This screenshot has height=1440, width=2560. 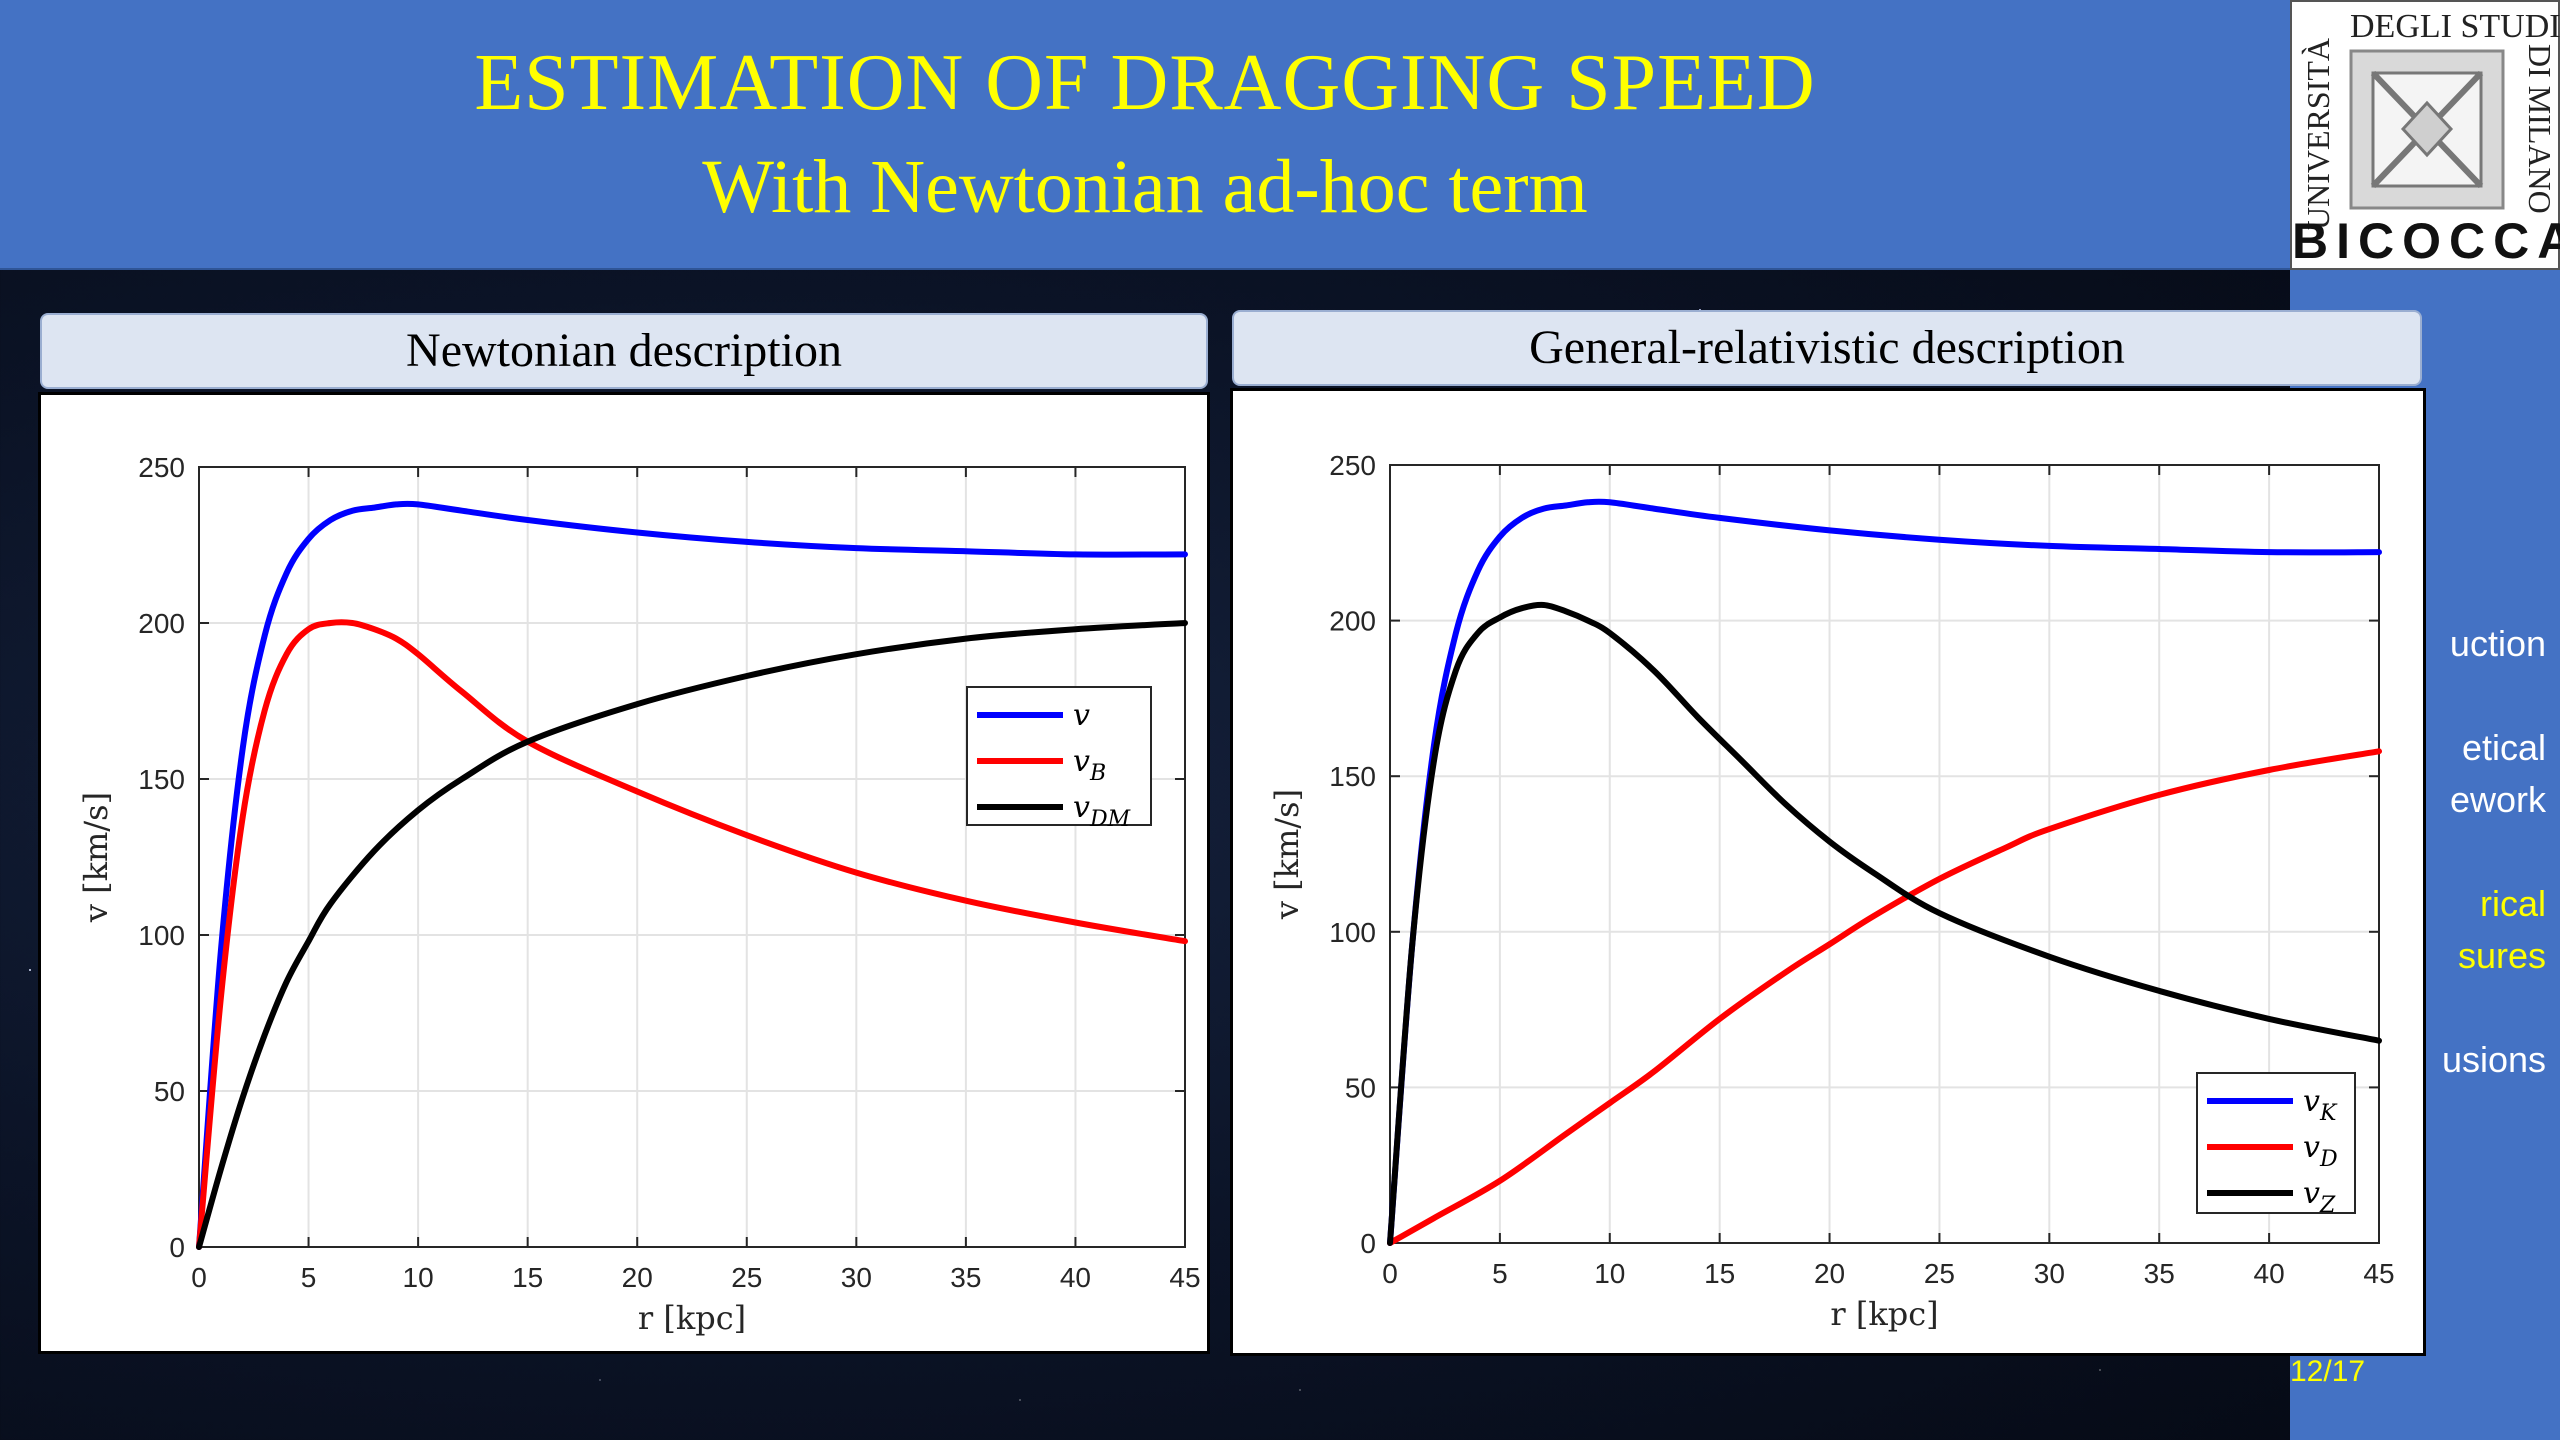 I want to click on sidebar-item-label: rical, so click(x=2512, y=903).